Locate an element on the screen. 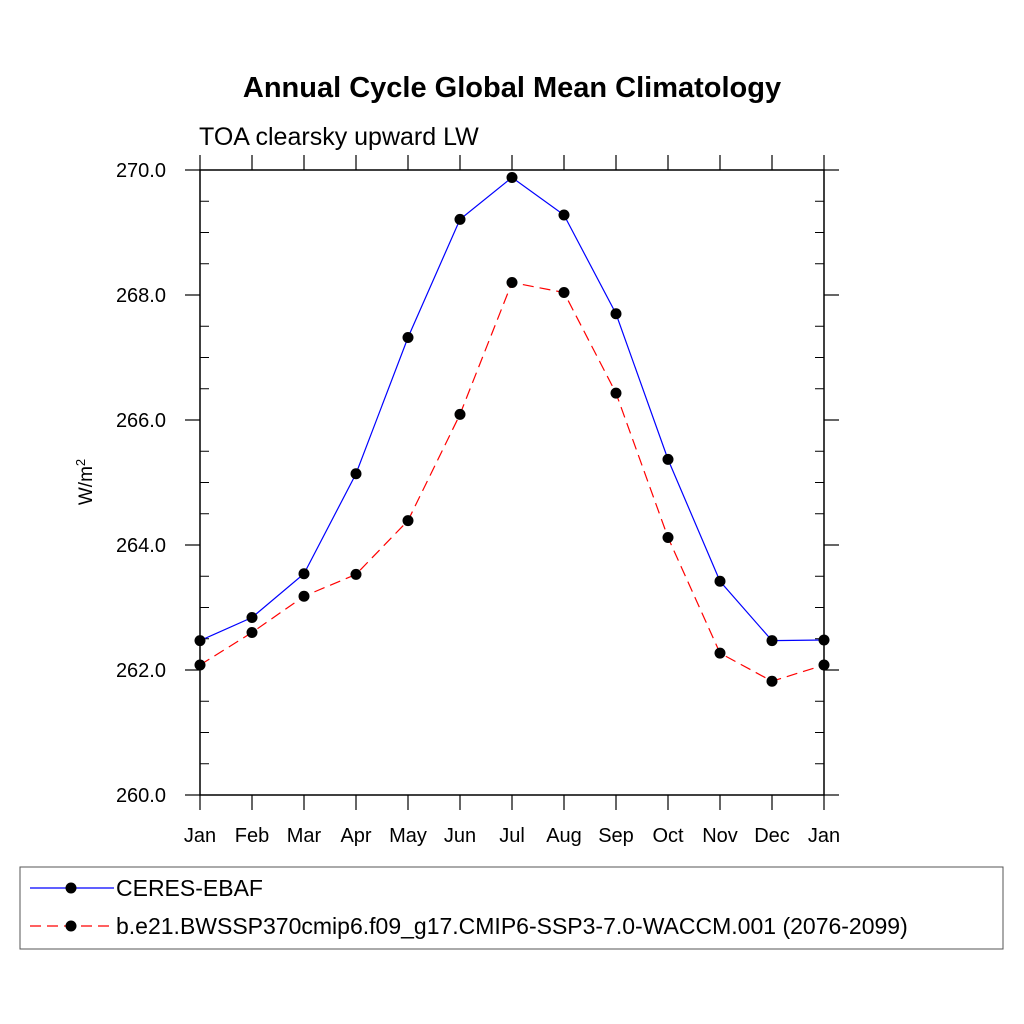 The height and width of the screenshot is (1024, 1024). x-tick-label: Sep is located at coordinates (616, 836).